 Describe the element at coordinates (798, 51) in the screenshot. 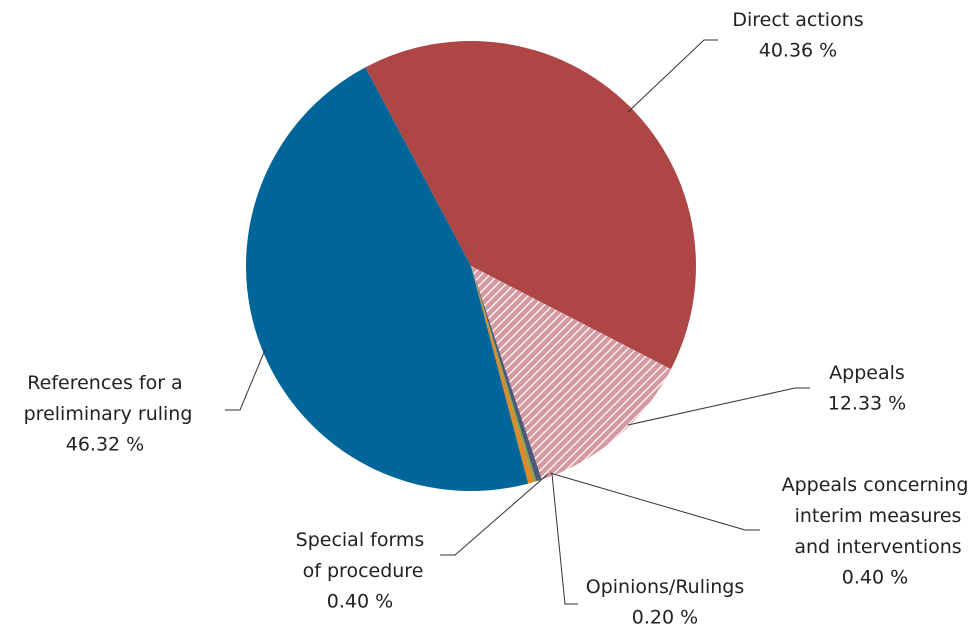

I see `value-label: 40.36 %` at that location.